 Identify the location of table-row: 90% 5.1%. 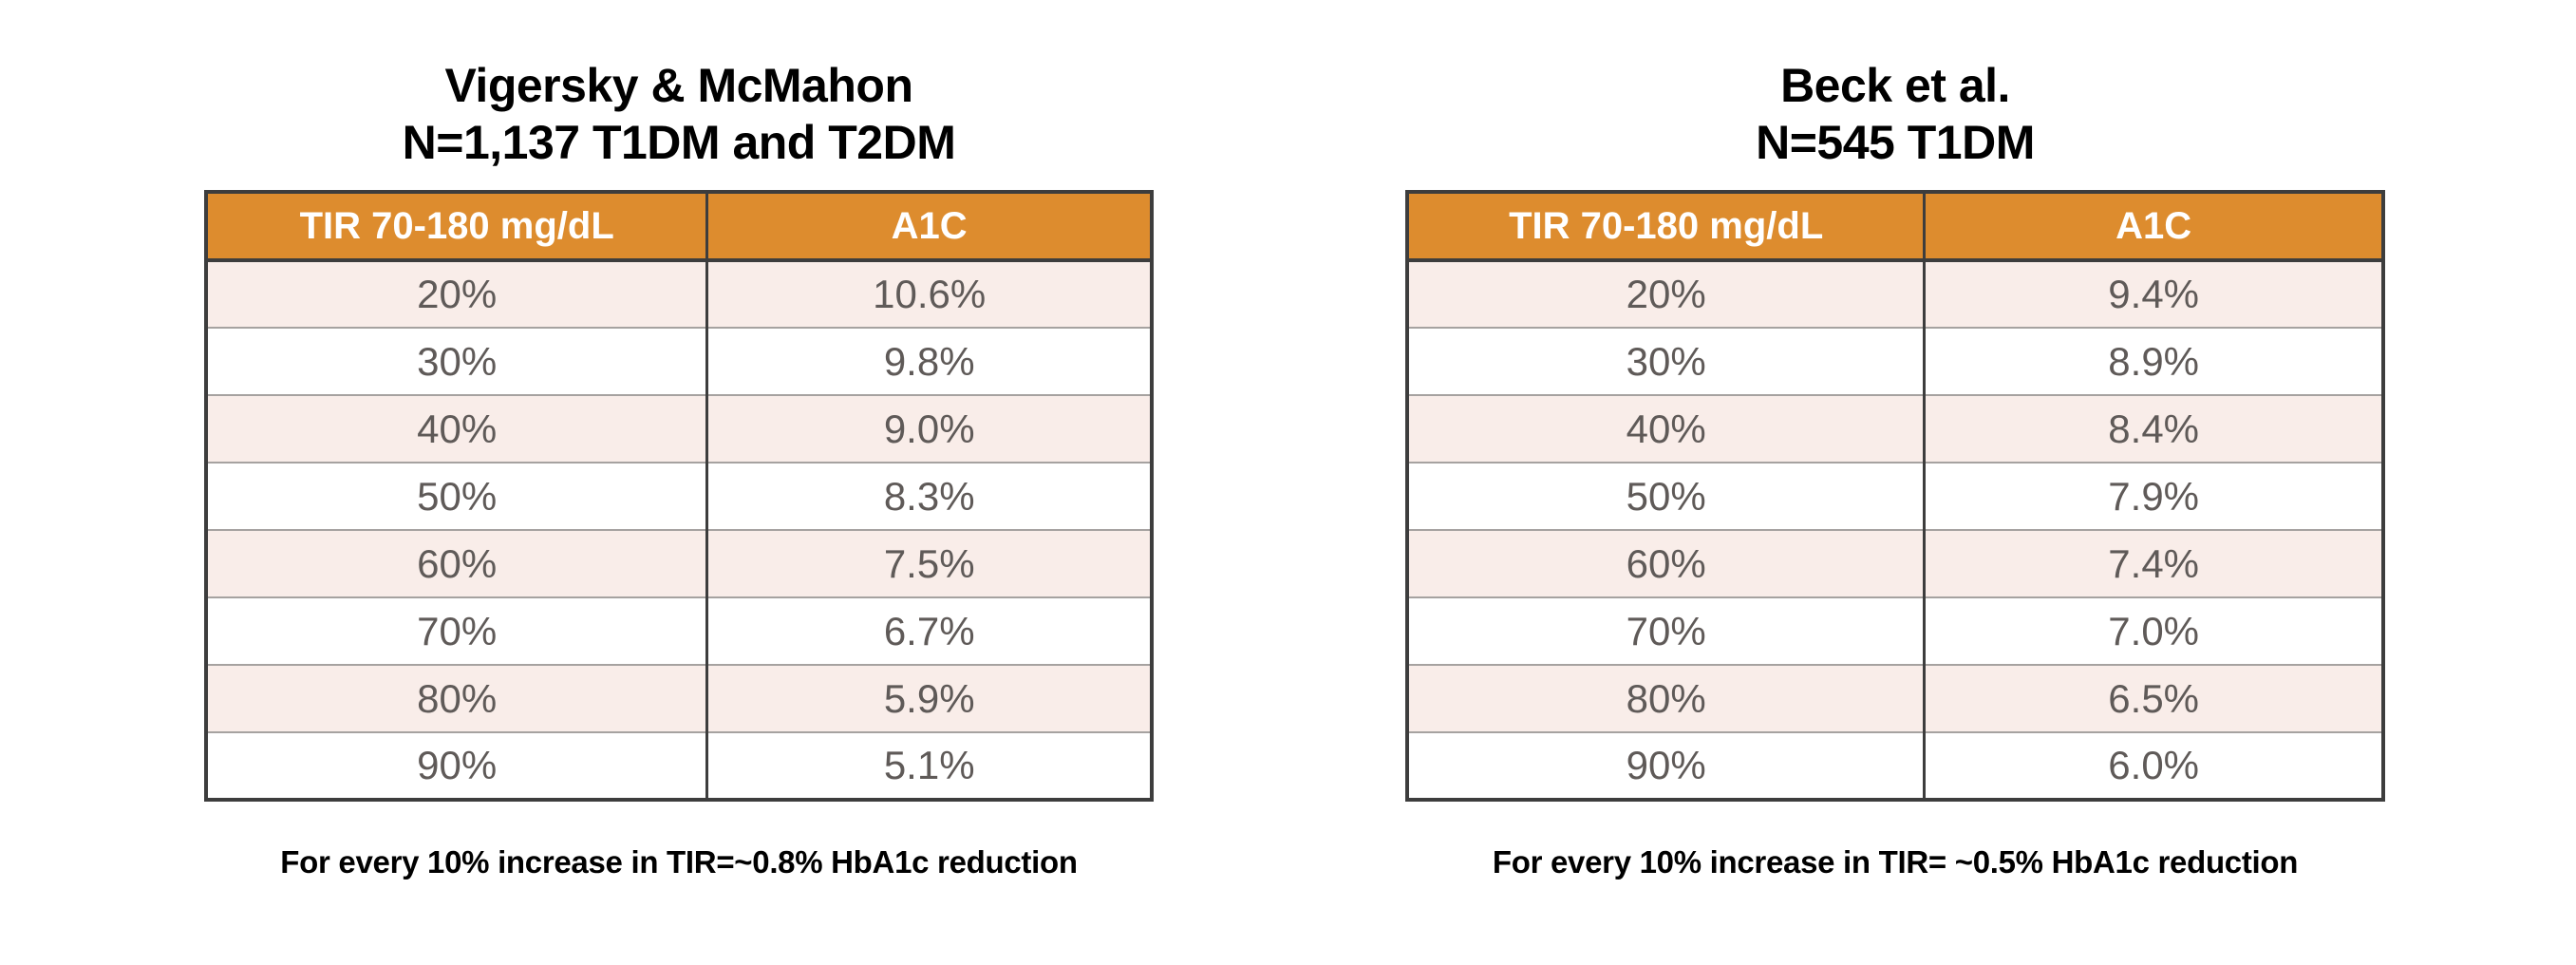
(679, 765).